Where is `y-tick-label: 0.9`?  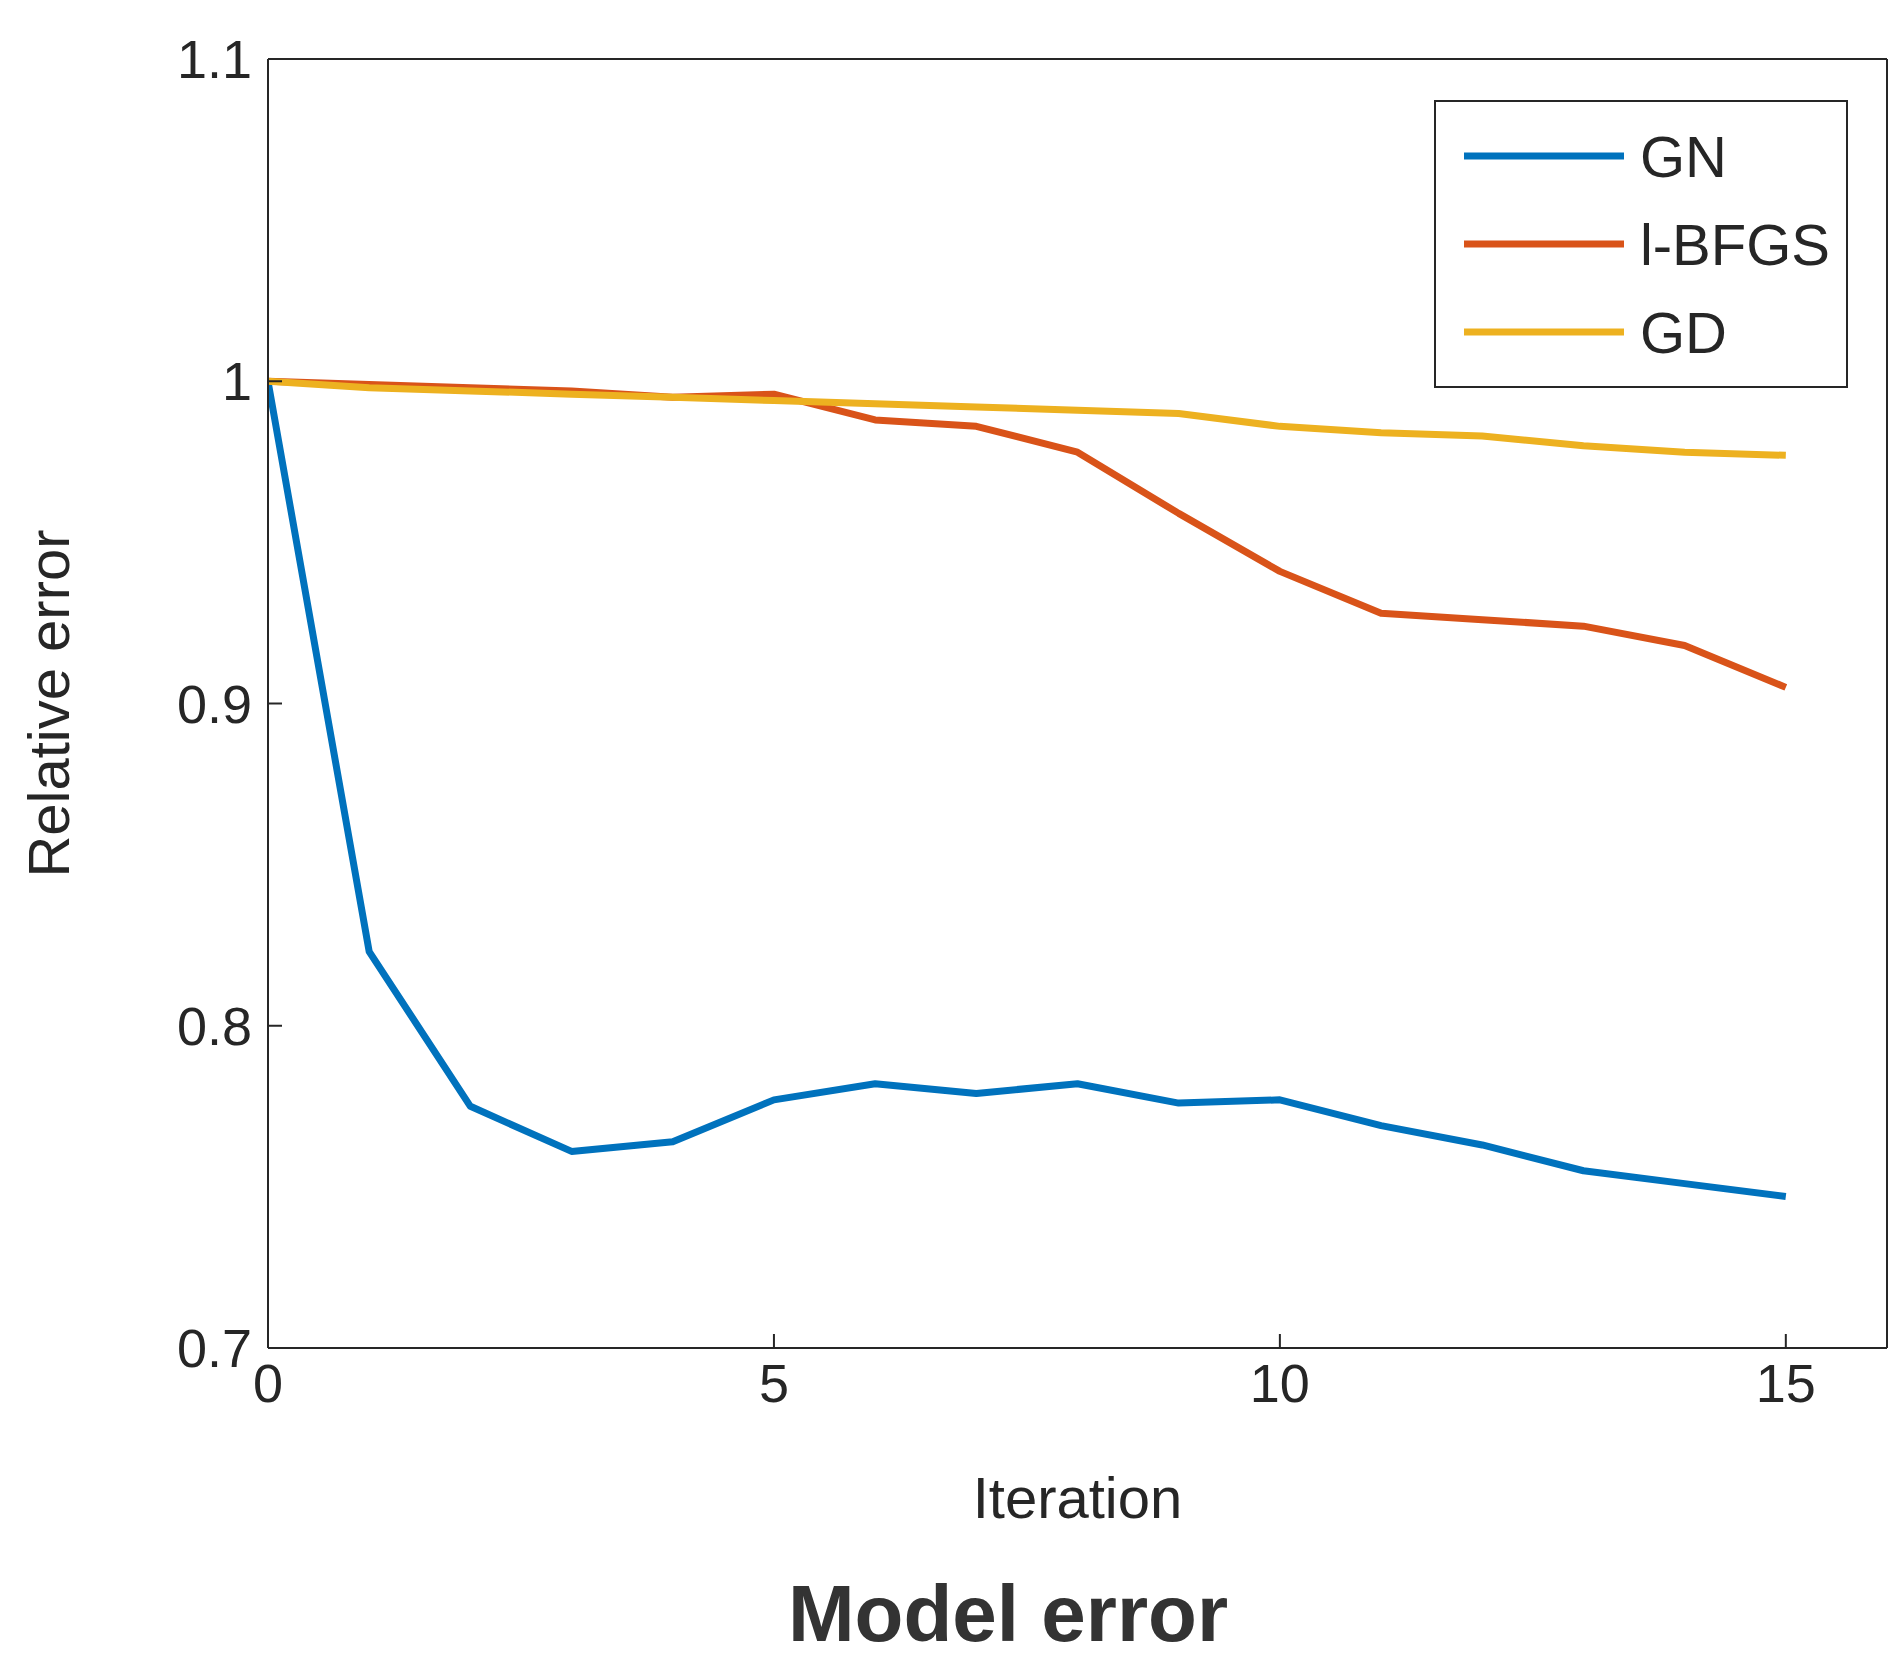 y-tick-label: 0.9 is located at coordinates (214, 703).